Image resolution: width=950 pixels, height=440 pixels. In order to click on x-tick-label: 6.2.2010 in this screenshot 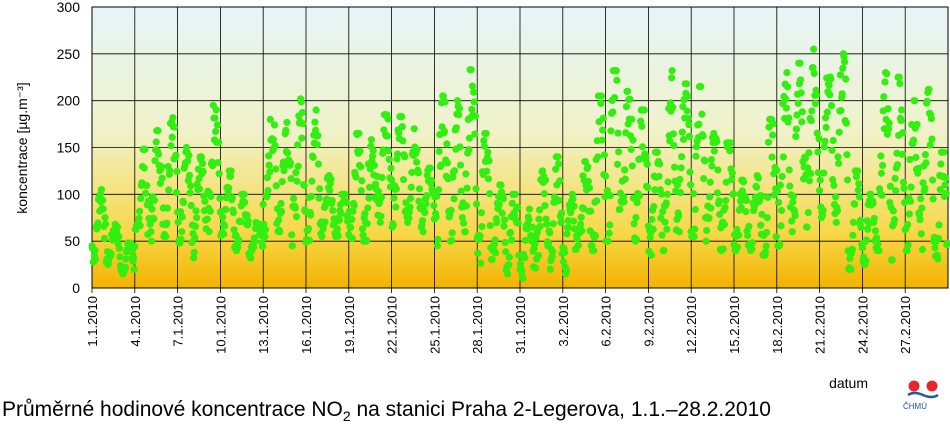, I will do `click(606, 321)`.